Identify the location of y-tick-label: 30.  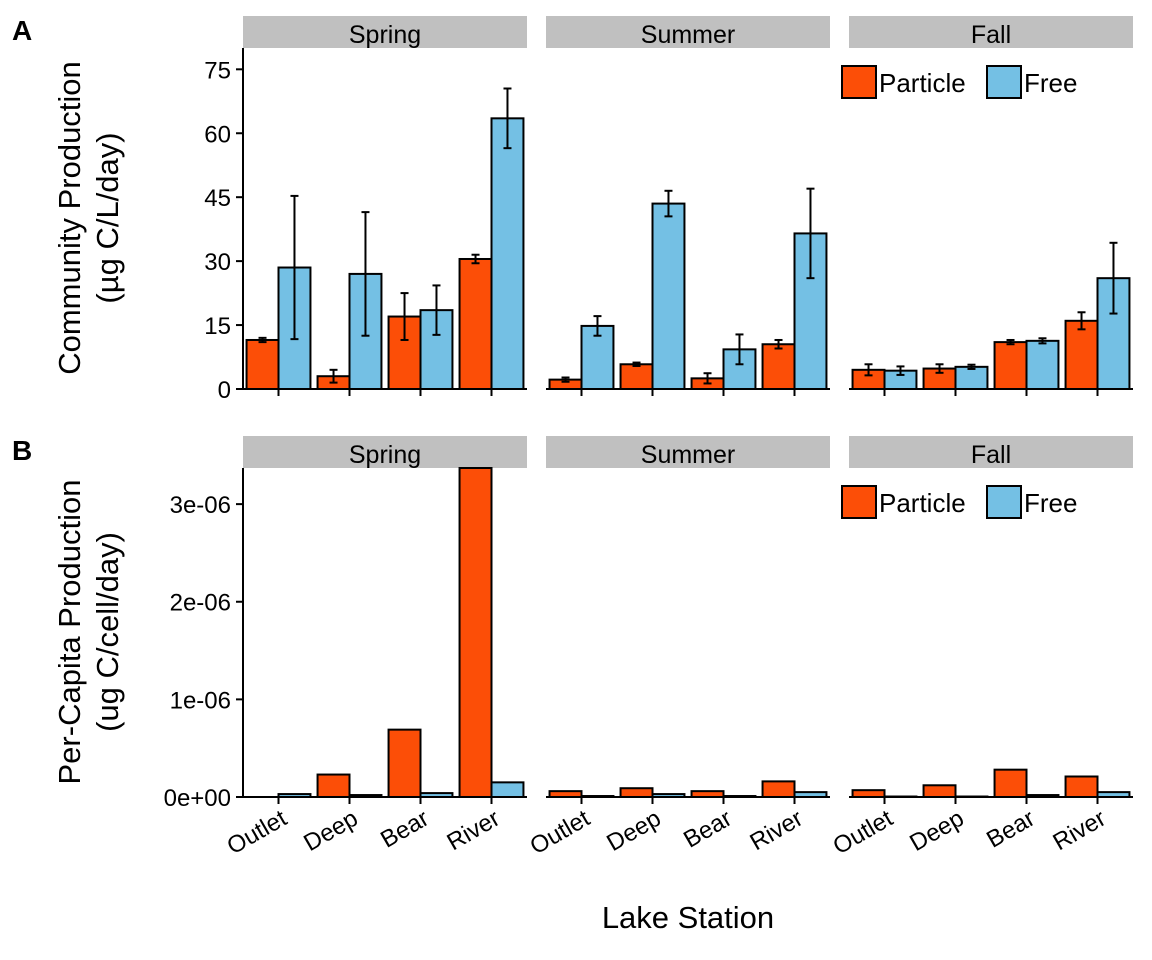
(217, 262).